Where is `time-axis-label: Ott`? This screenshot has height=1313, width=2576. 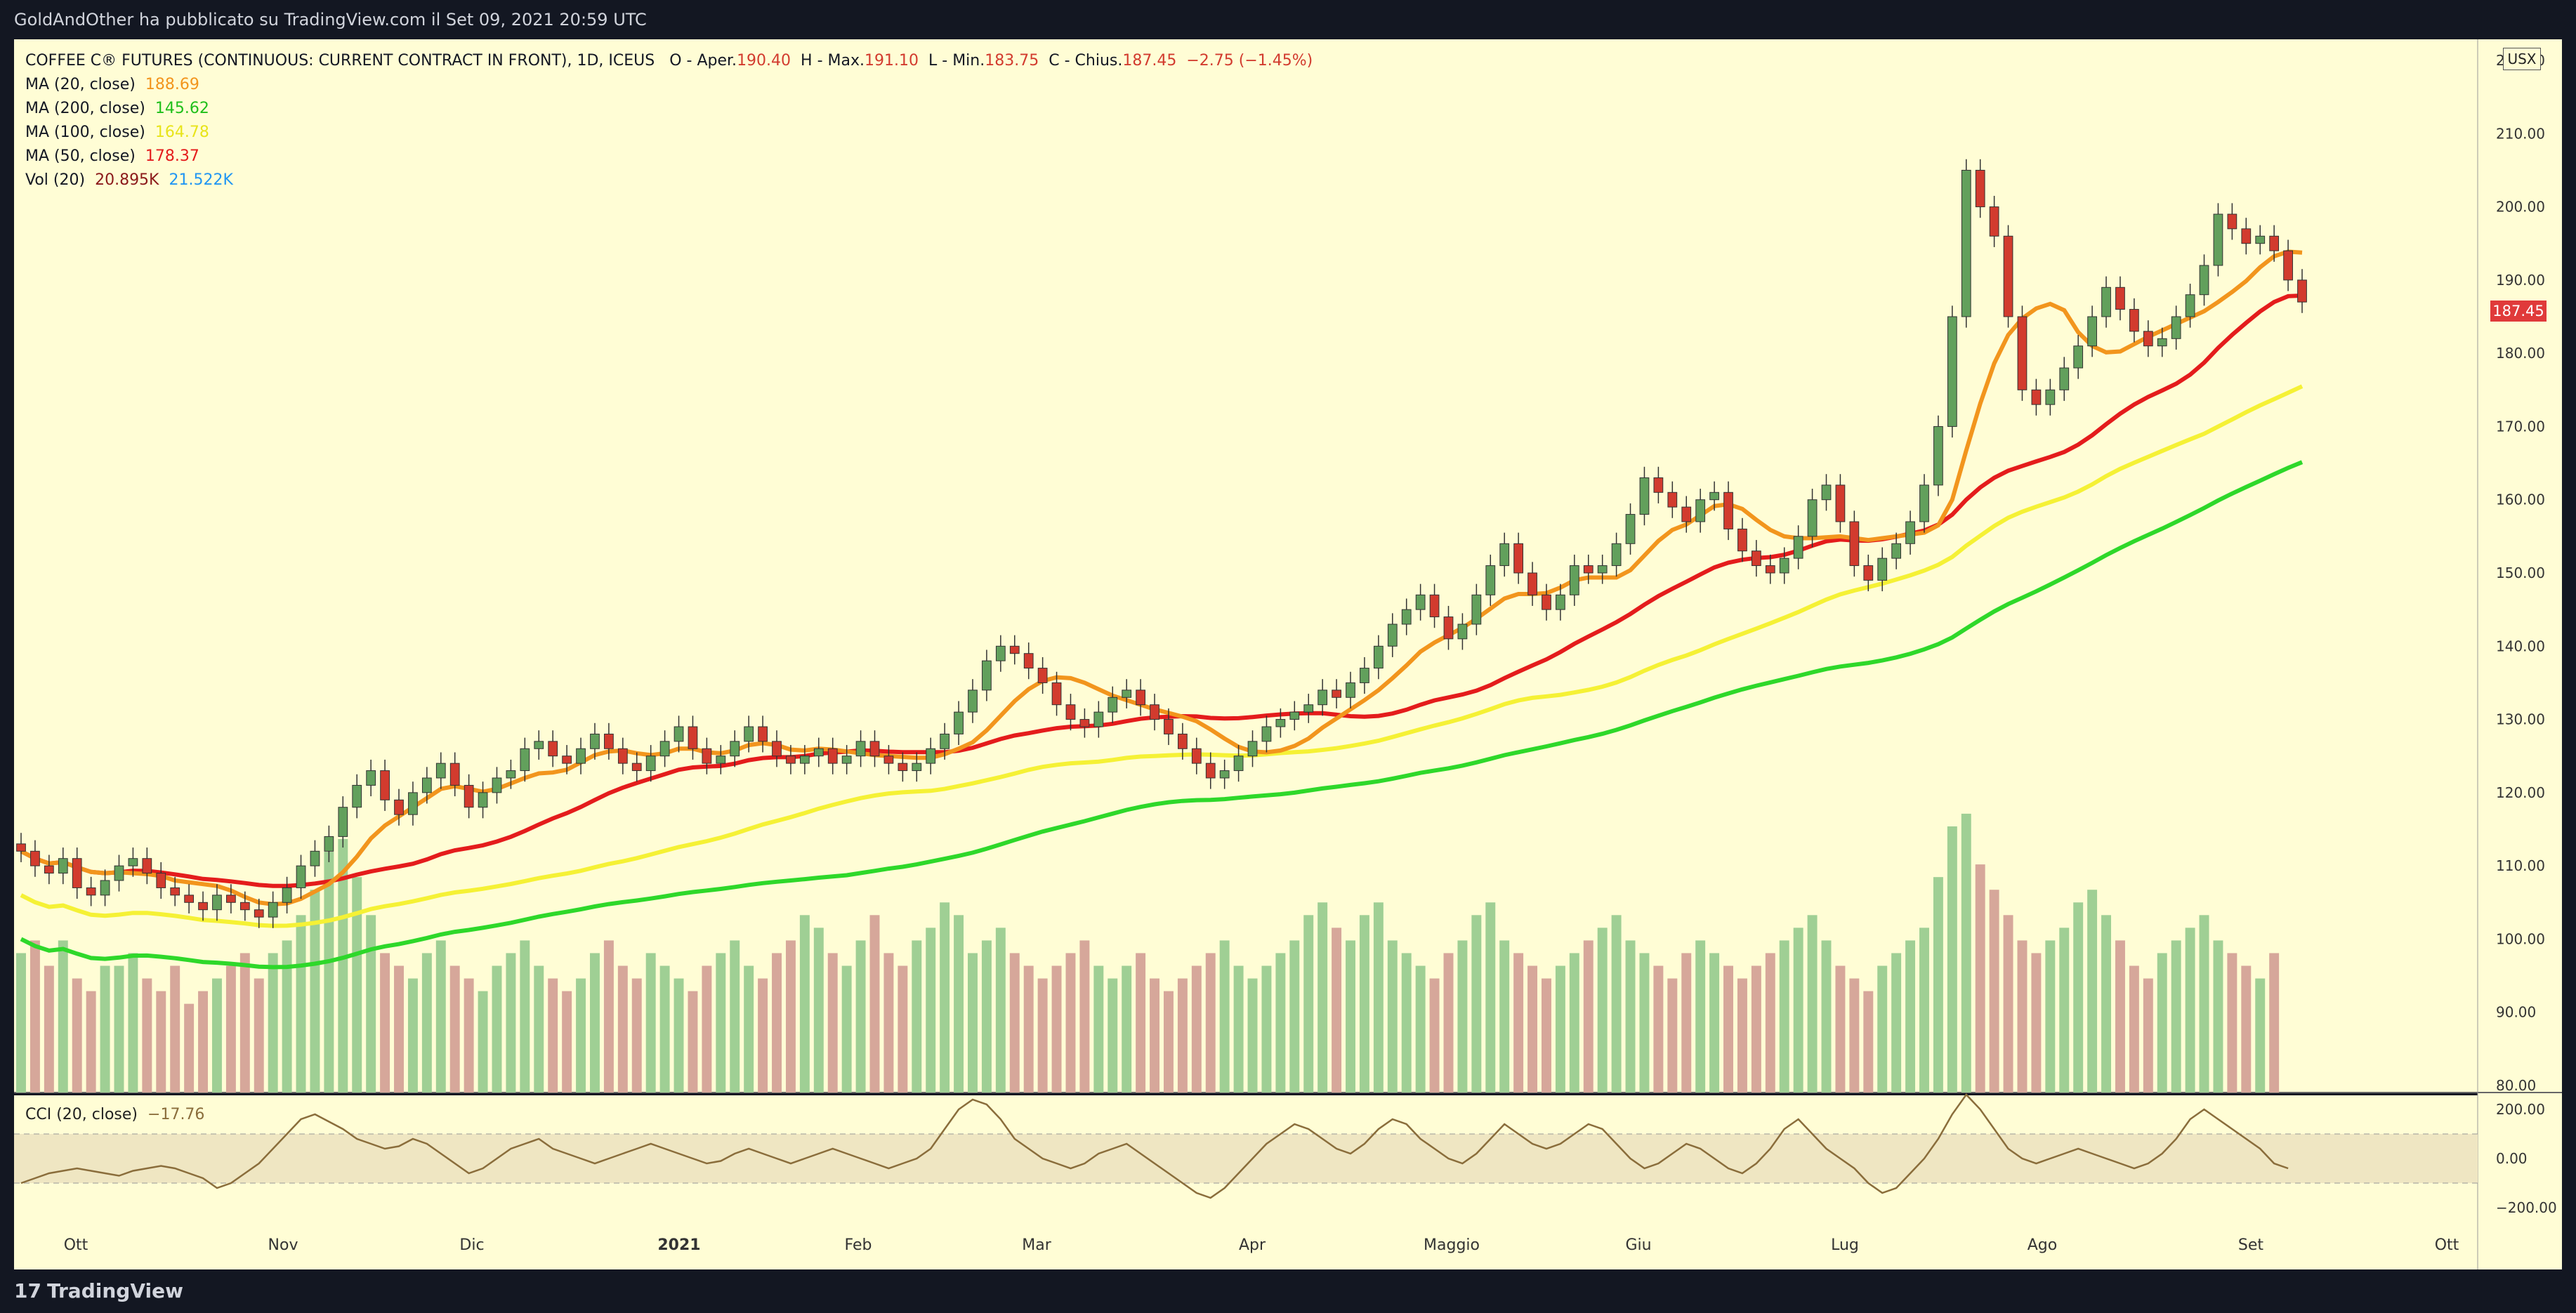 time-axis-label: Ott is located at coordinates (2447, 1245).